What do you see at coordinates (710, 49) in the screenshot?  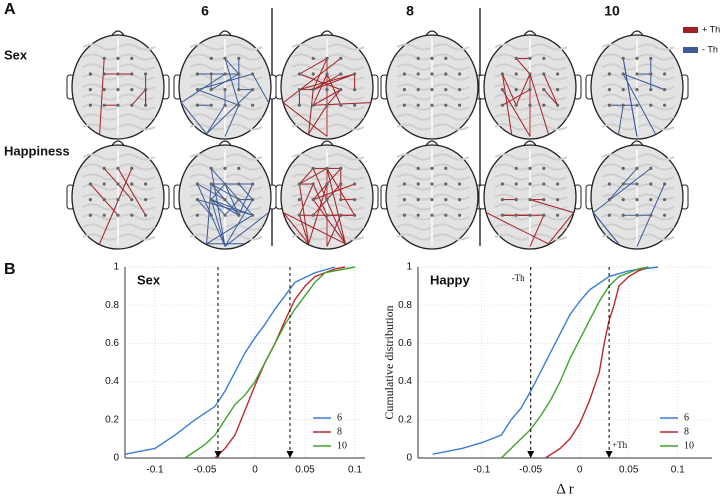 I see `legend-label: - Th` at bounding box center [710, 49].